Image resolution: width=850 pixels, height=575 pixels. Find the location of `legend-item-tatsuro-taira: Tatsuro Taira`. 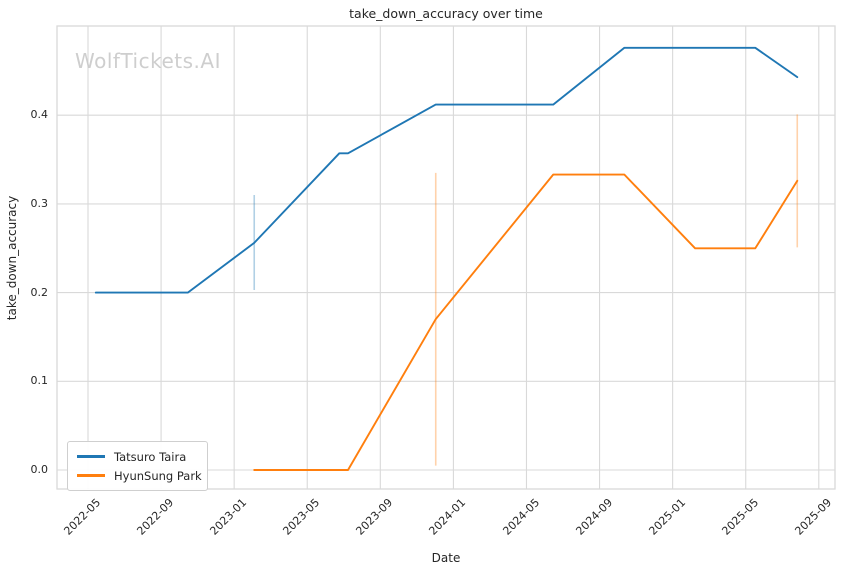

legend-item-tatsuro-taira: Tatsuro Taira is located at coordinates (137, 456).